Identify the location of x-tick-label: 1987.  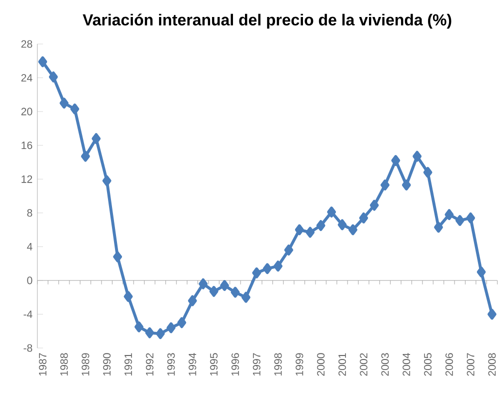
(42, 364).